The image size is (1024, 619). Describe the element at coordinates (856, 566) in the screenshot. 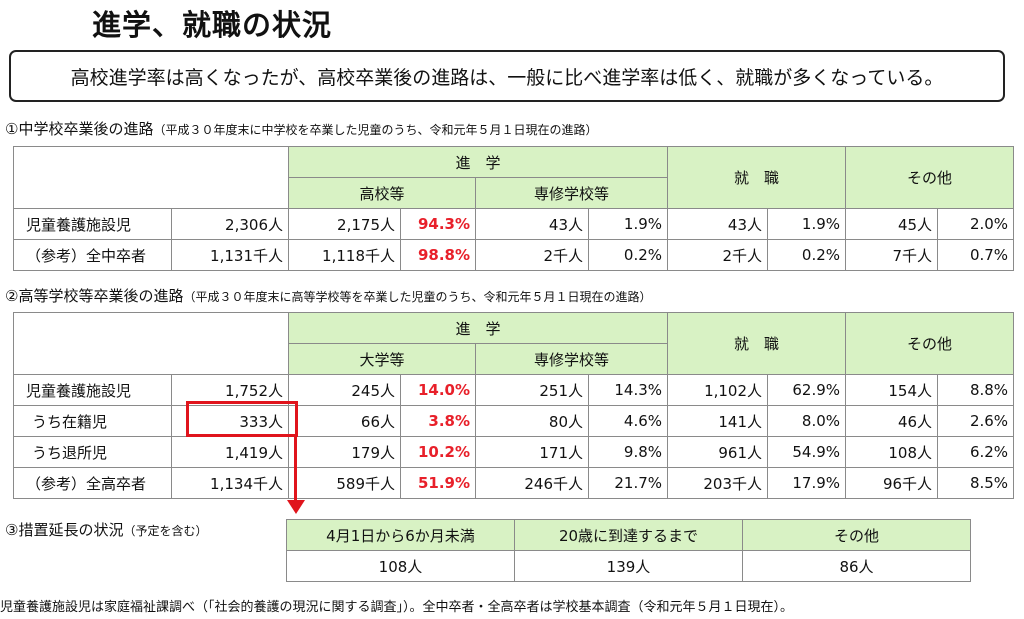

I see `cell-count: 86人` at that location.